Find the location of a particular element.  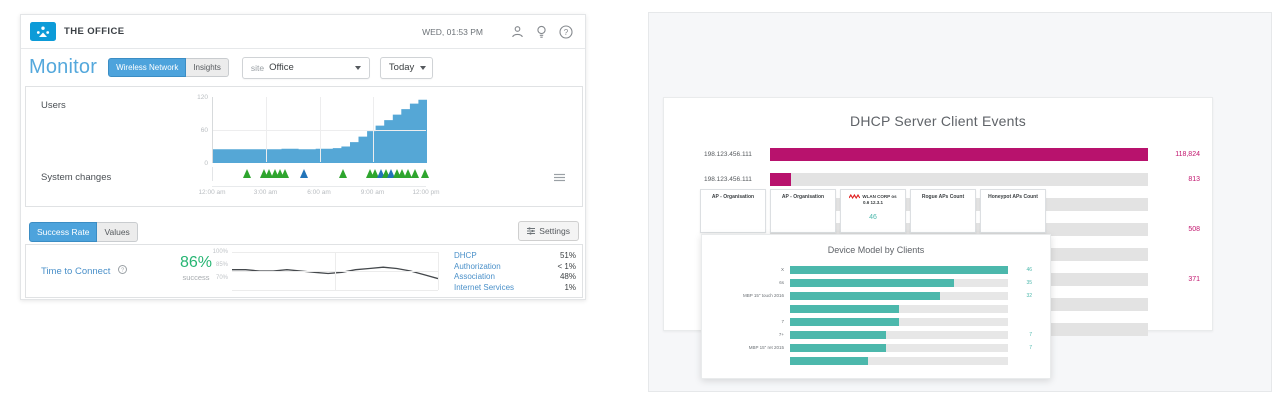

bar-value: 35 is located at coordinates (1029, 282).